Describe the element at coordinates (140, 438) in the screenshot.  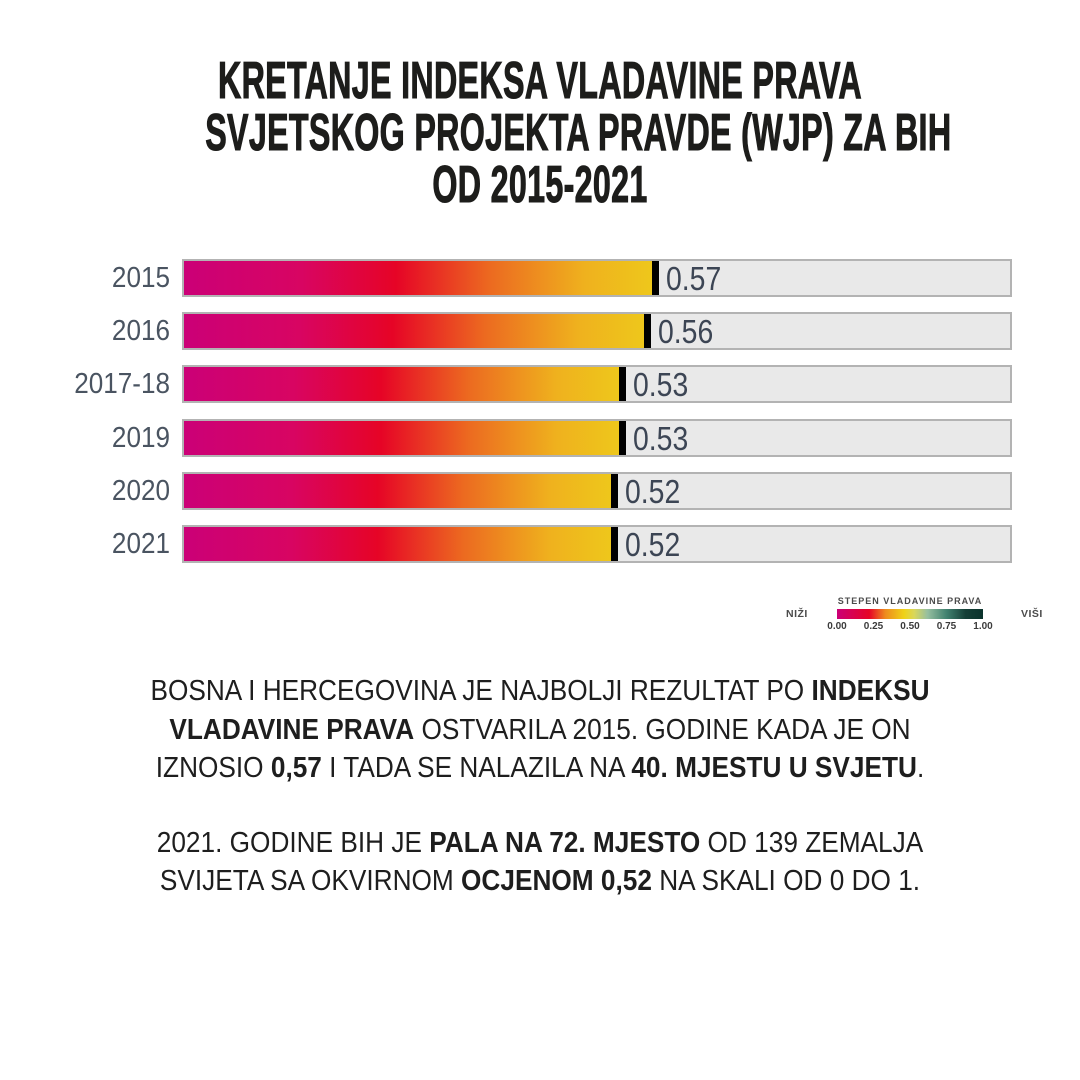
I see `bar-category-label: 2019` at that location.